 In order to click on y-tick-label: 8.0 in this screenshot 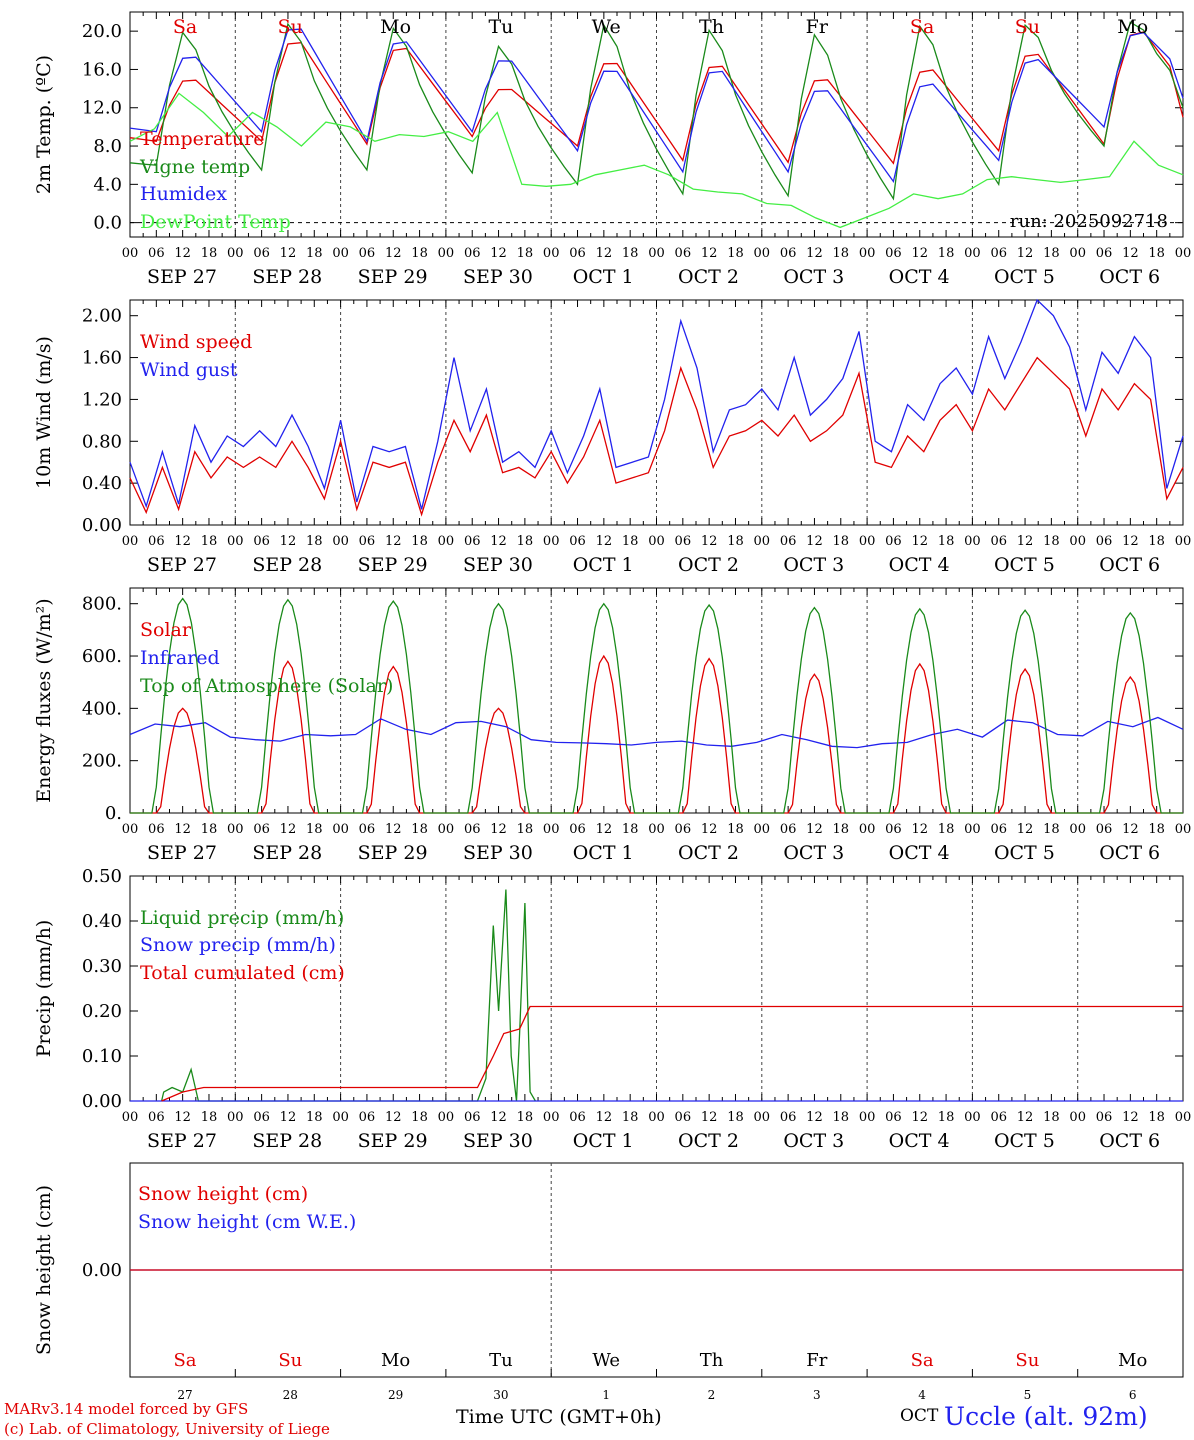, I will do `click(107, 146)`.